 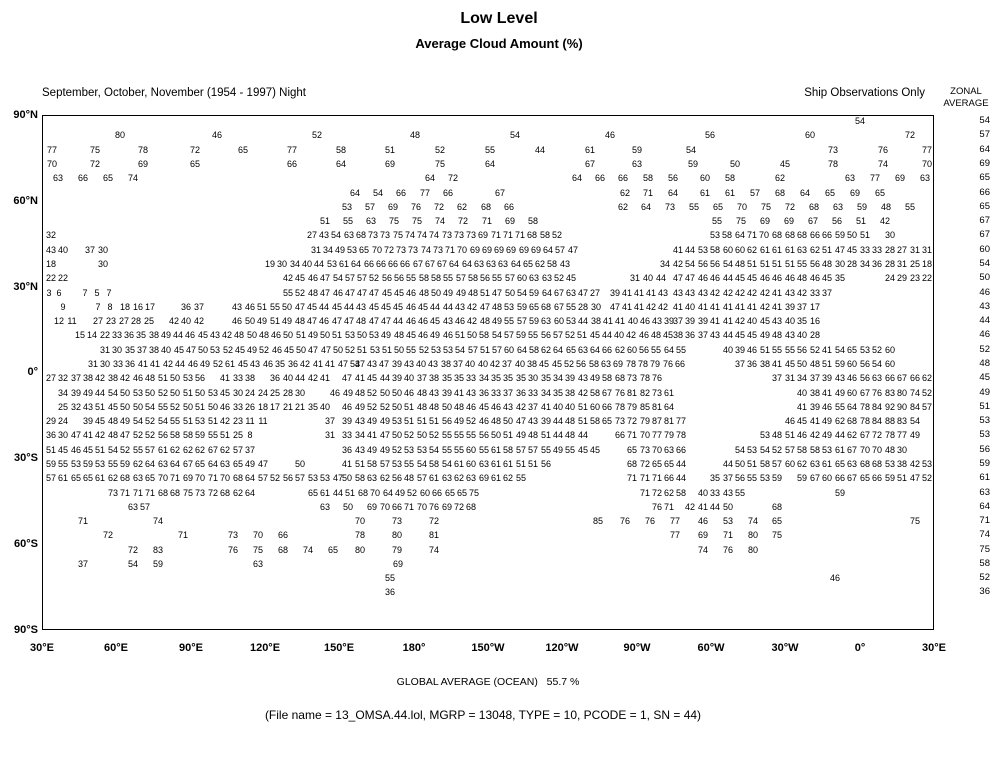 What do you see at coordinates (984, 292) in the screenshot?
I see `zonal-average-value: 46` at bounding box center [984, 292].